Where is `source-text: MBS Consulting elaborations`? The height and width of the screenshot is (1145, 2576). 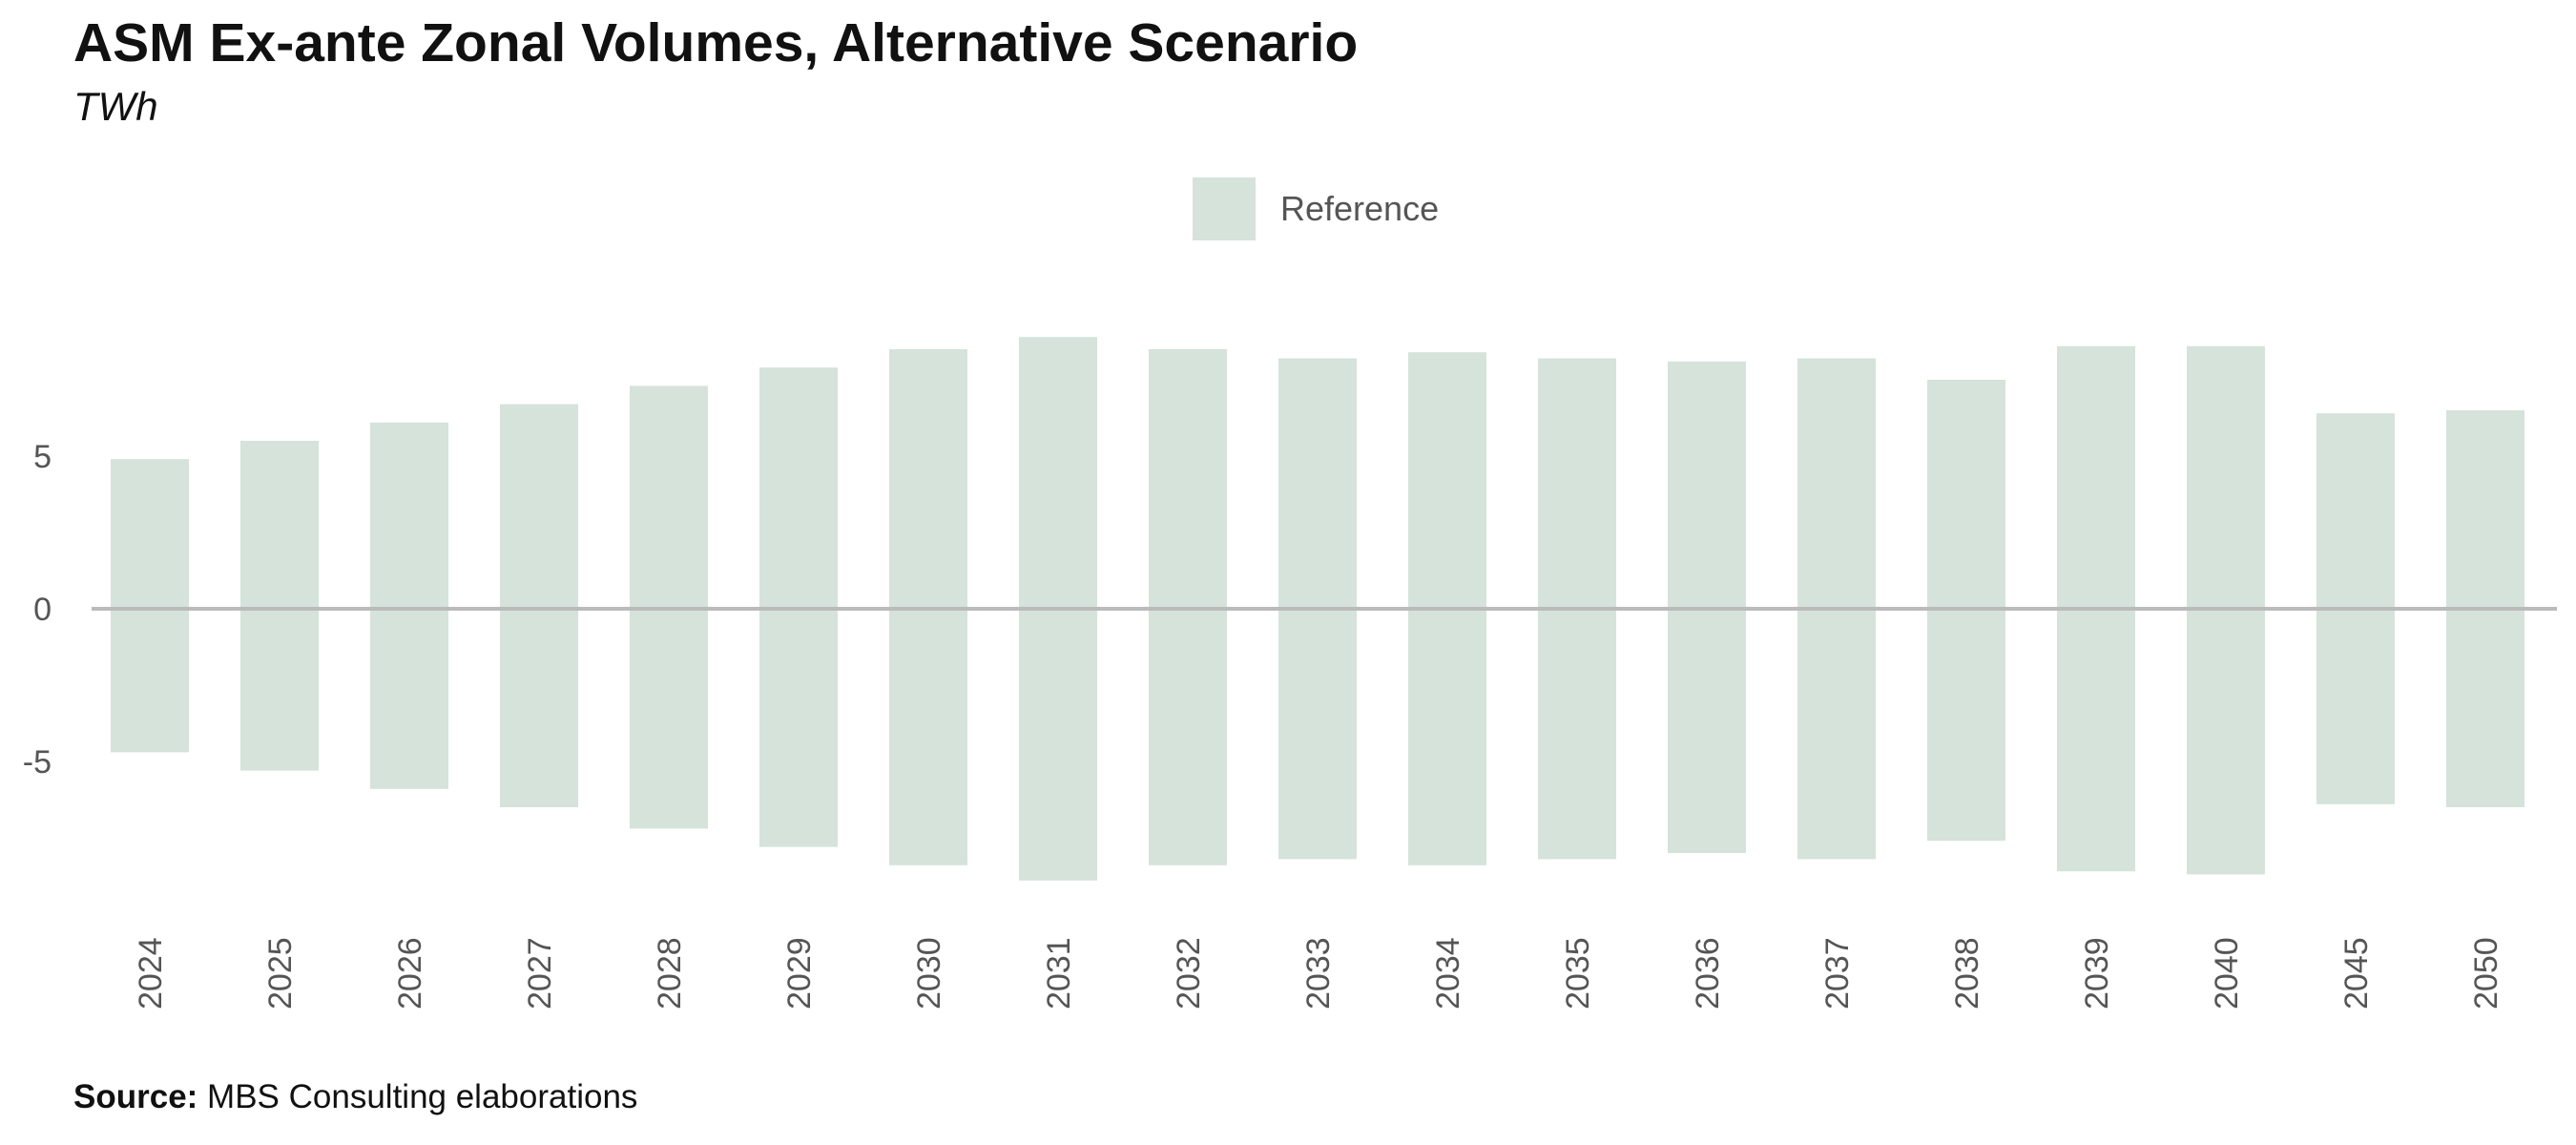
source-text: MBS Consulting elaborations is located at coordinates (422, 1096).